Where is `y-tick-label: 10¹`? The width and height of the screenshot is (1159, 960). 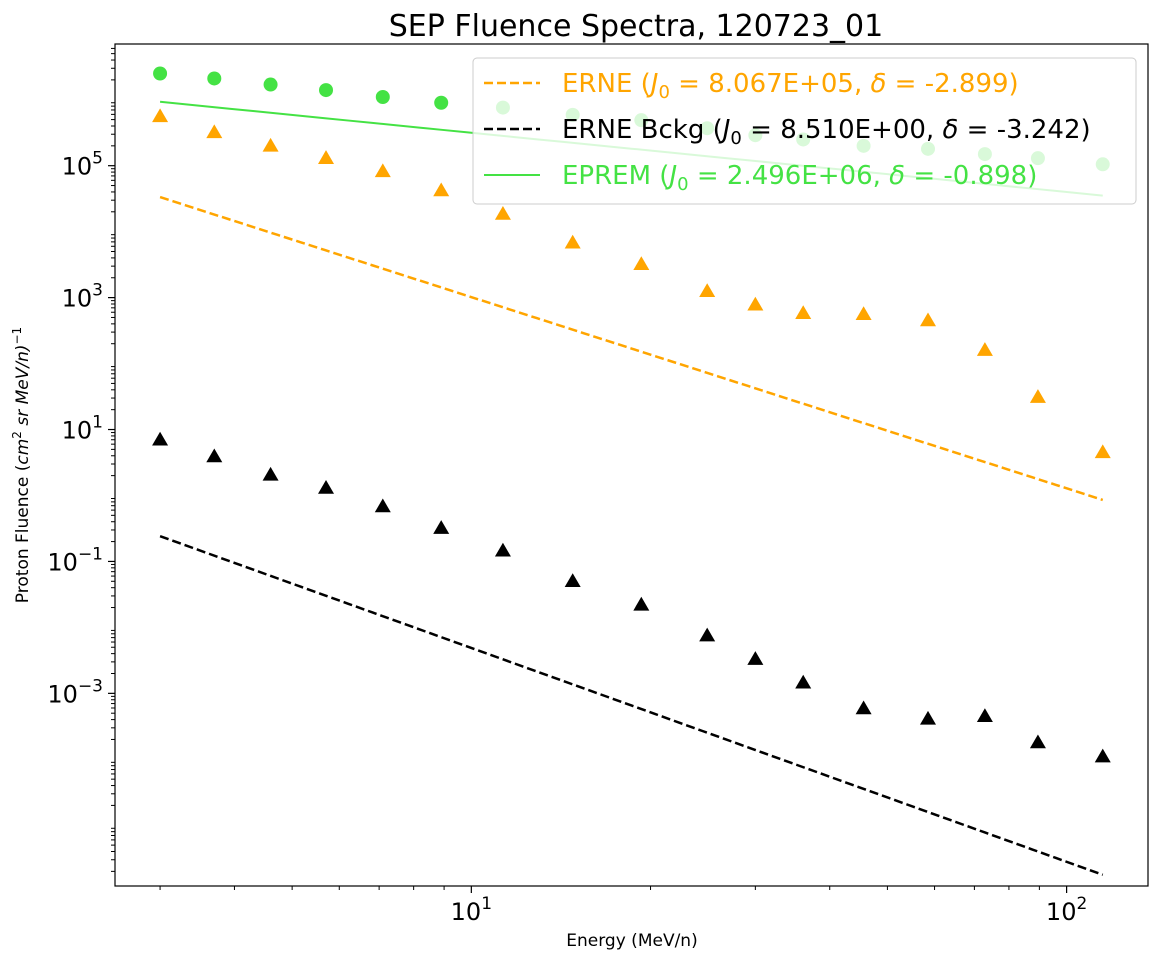 y-tick-label: 10¹ is located at coordinates (82, 429).